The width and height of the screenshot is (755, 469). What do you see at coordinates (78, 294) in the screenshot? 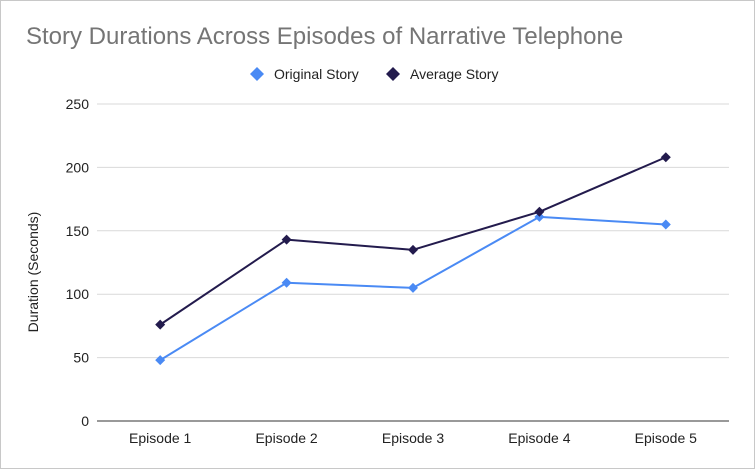
I see `y-tick-label: 100` at bounding box center [78, 294].